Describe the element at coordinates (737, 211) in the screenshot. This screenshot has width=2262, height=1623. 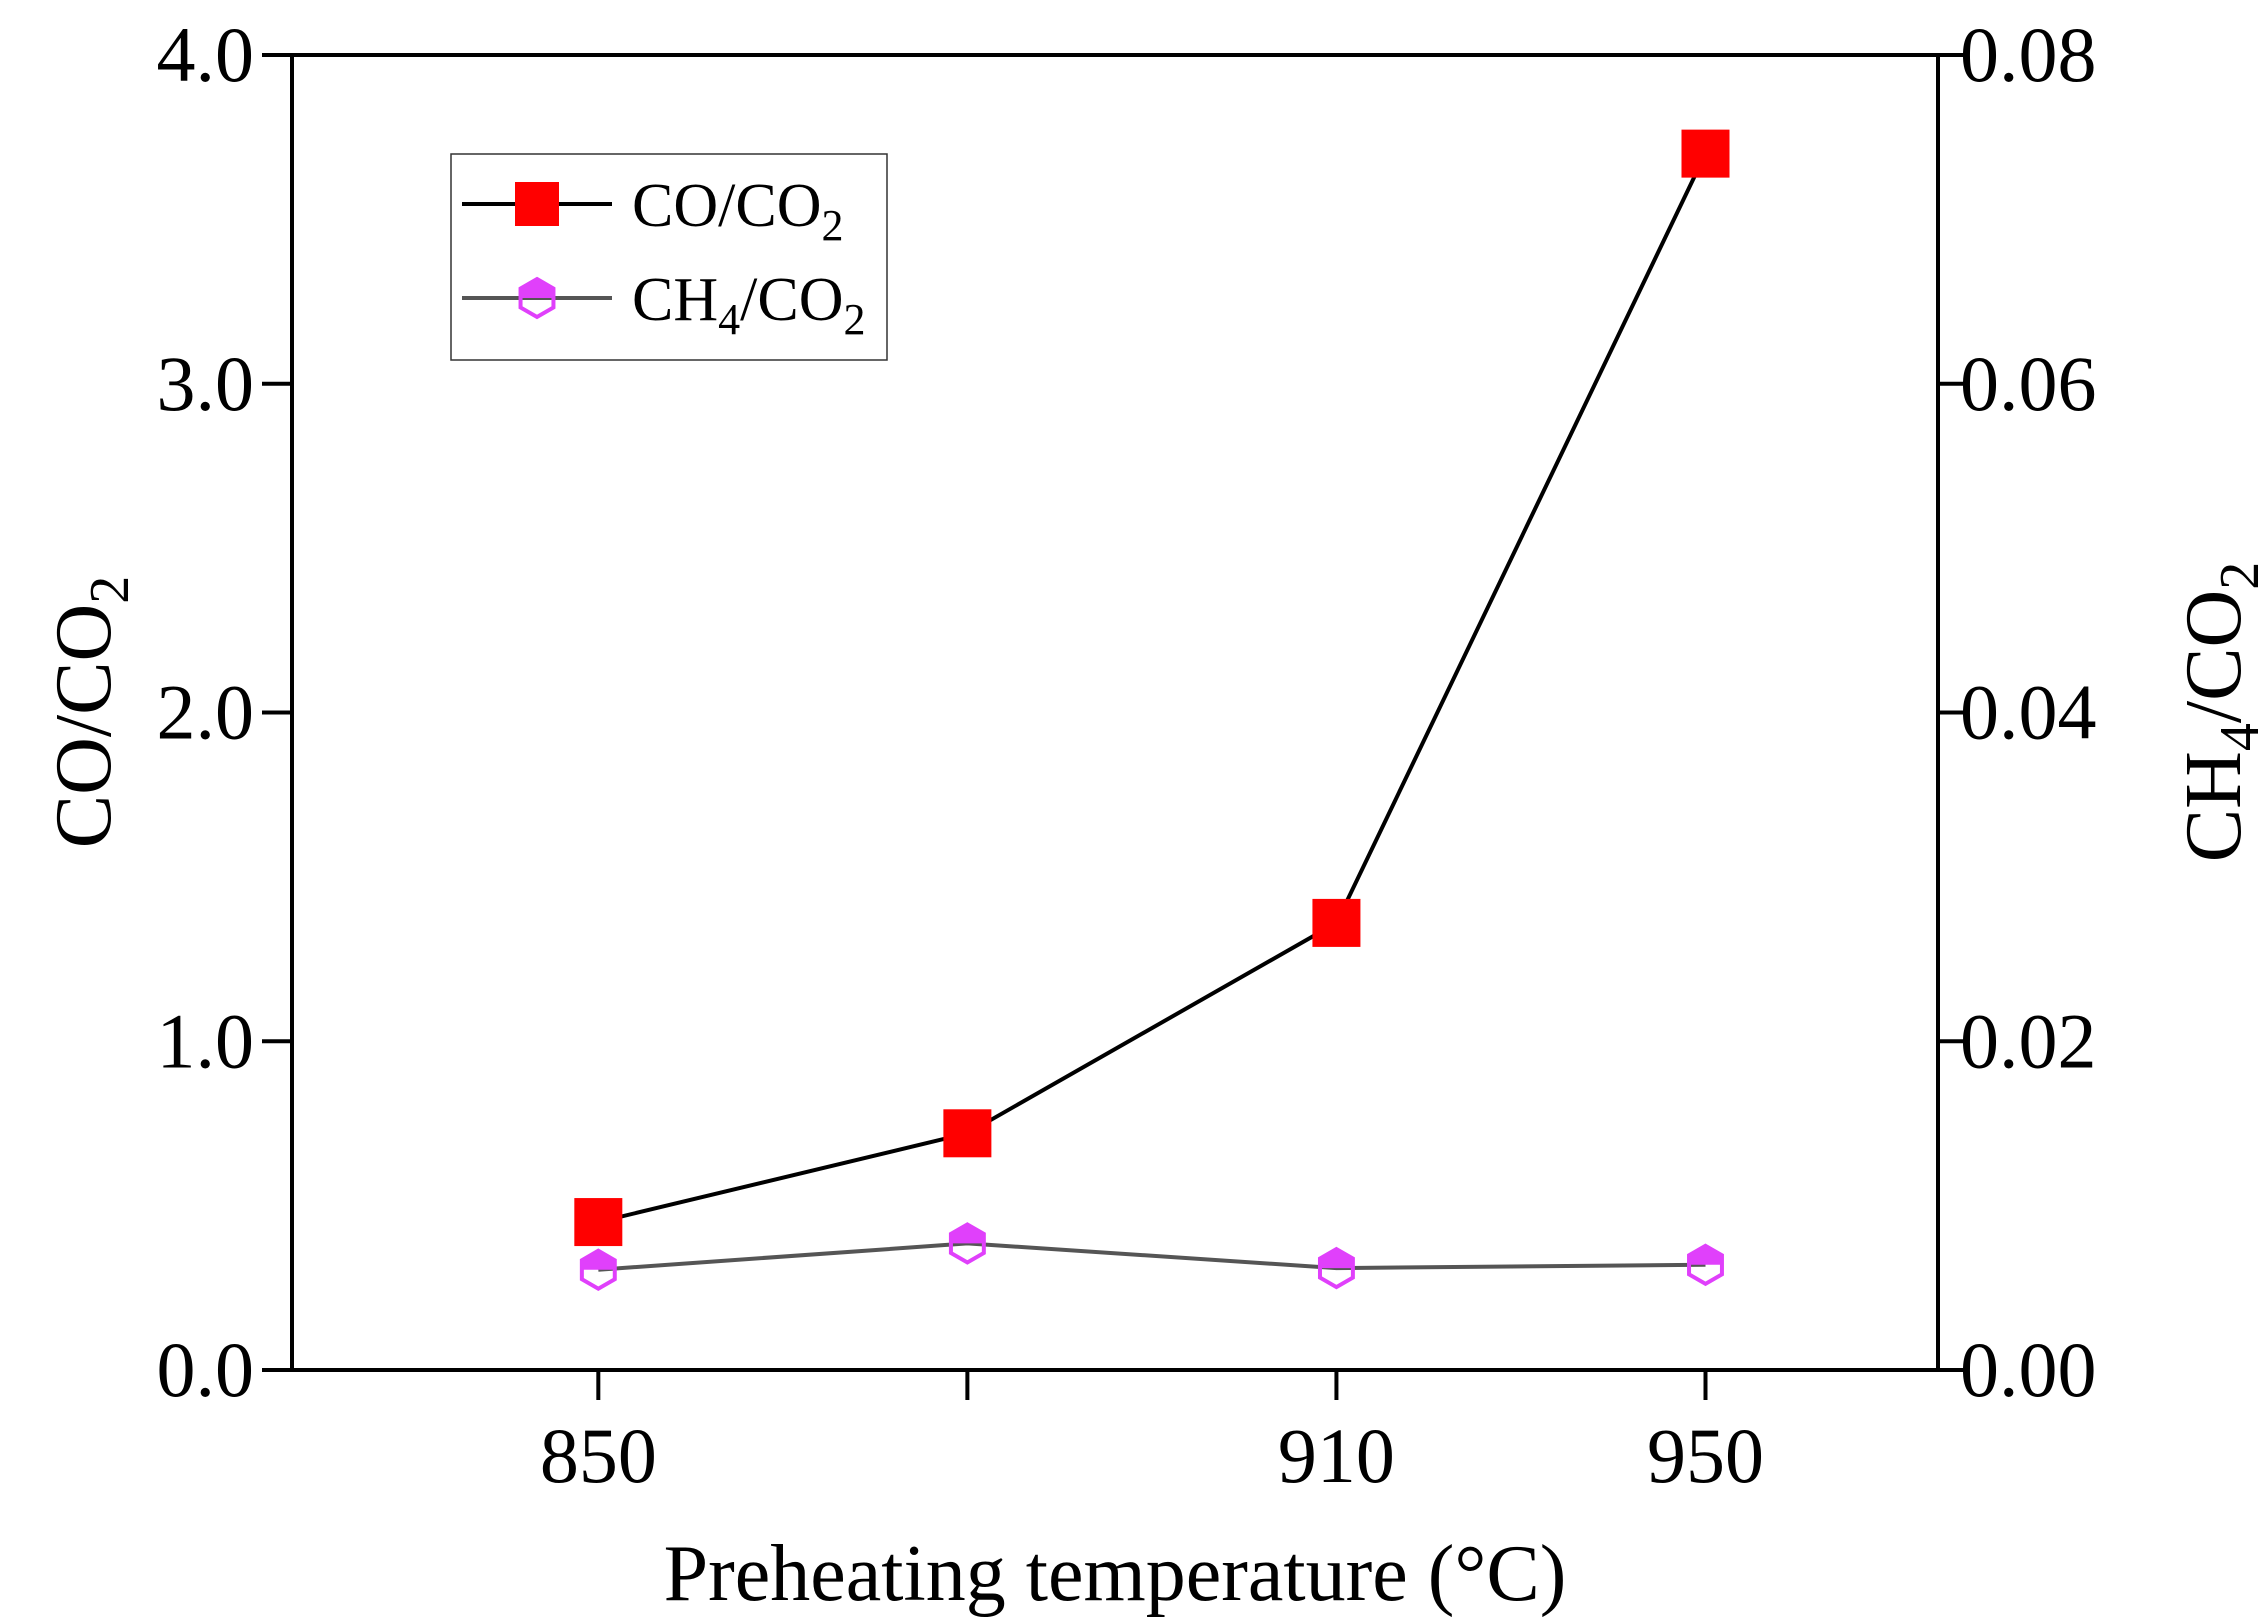
I see `legend-label-co-co2: CO/CO2` at that location.